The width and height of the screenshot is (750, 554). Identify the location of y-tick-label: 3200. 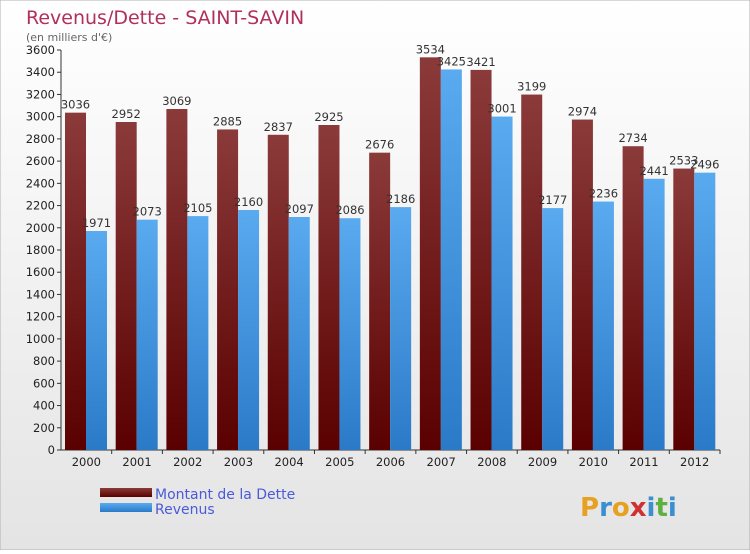
(40, 94).